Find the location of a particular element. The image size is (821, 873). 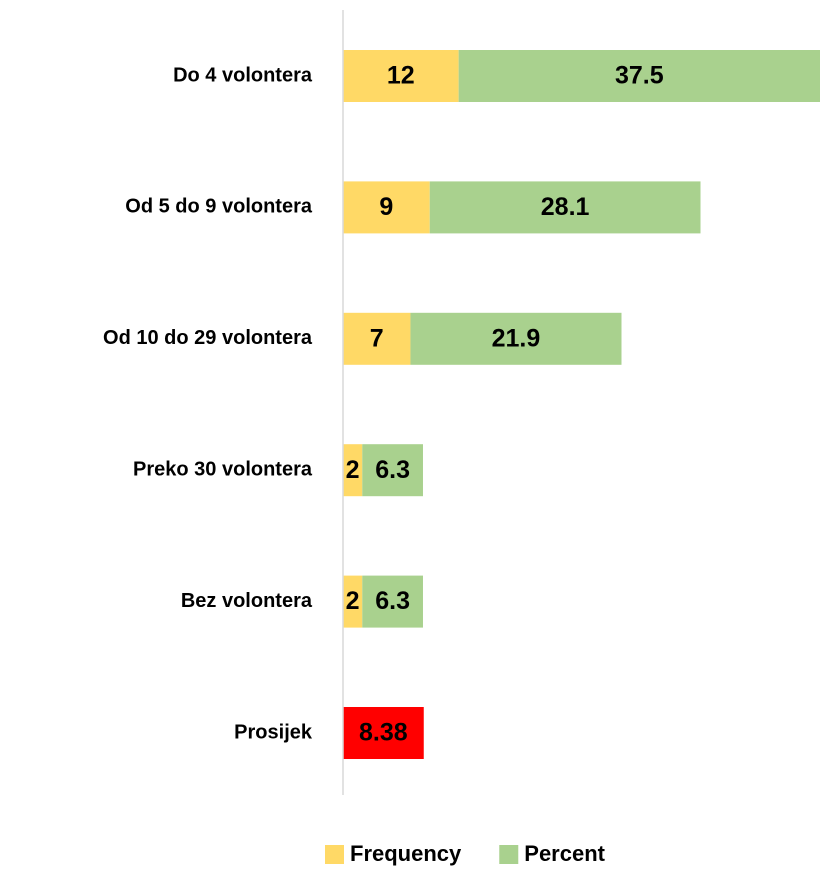

data-label: 7 is located at coordinates (377, 338).